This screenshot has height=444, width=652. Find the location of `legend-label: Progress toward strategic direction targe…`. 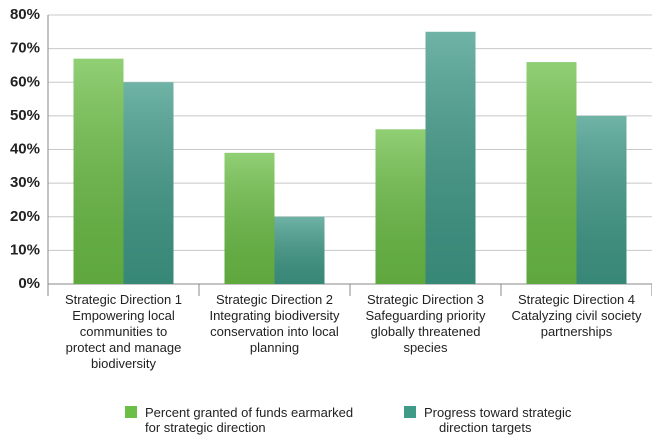

legend-label: Progress toward strategic direction targe… is located at coordinates (498, 420).